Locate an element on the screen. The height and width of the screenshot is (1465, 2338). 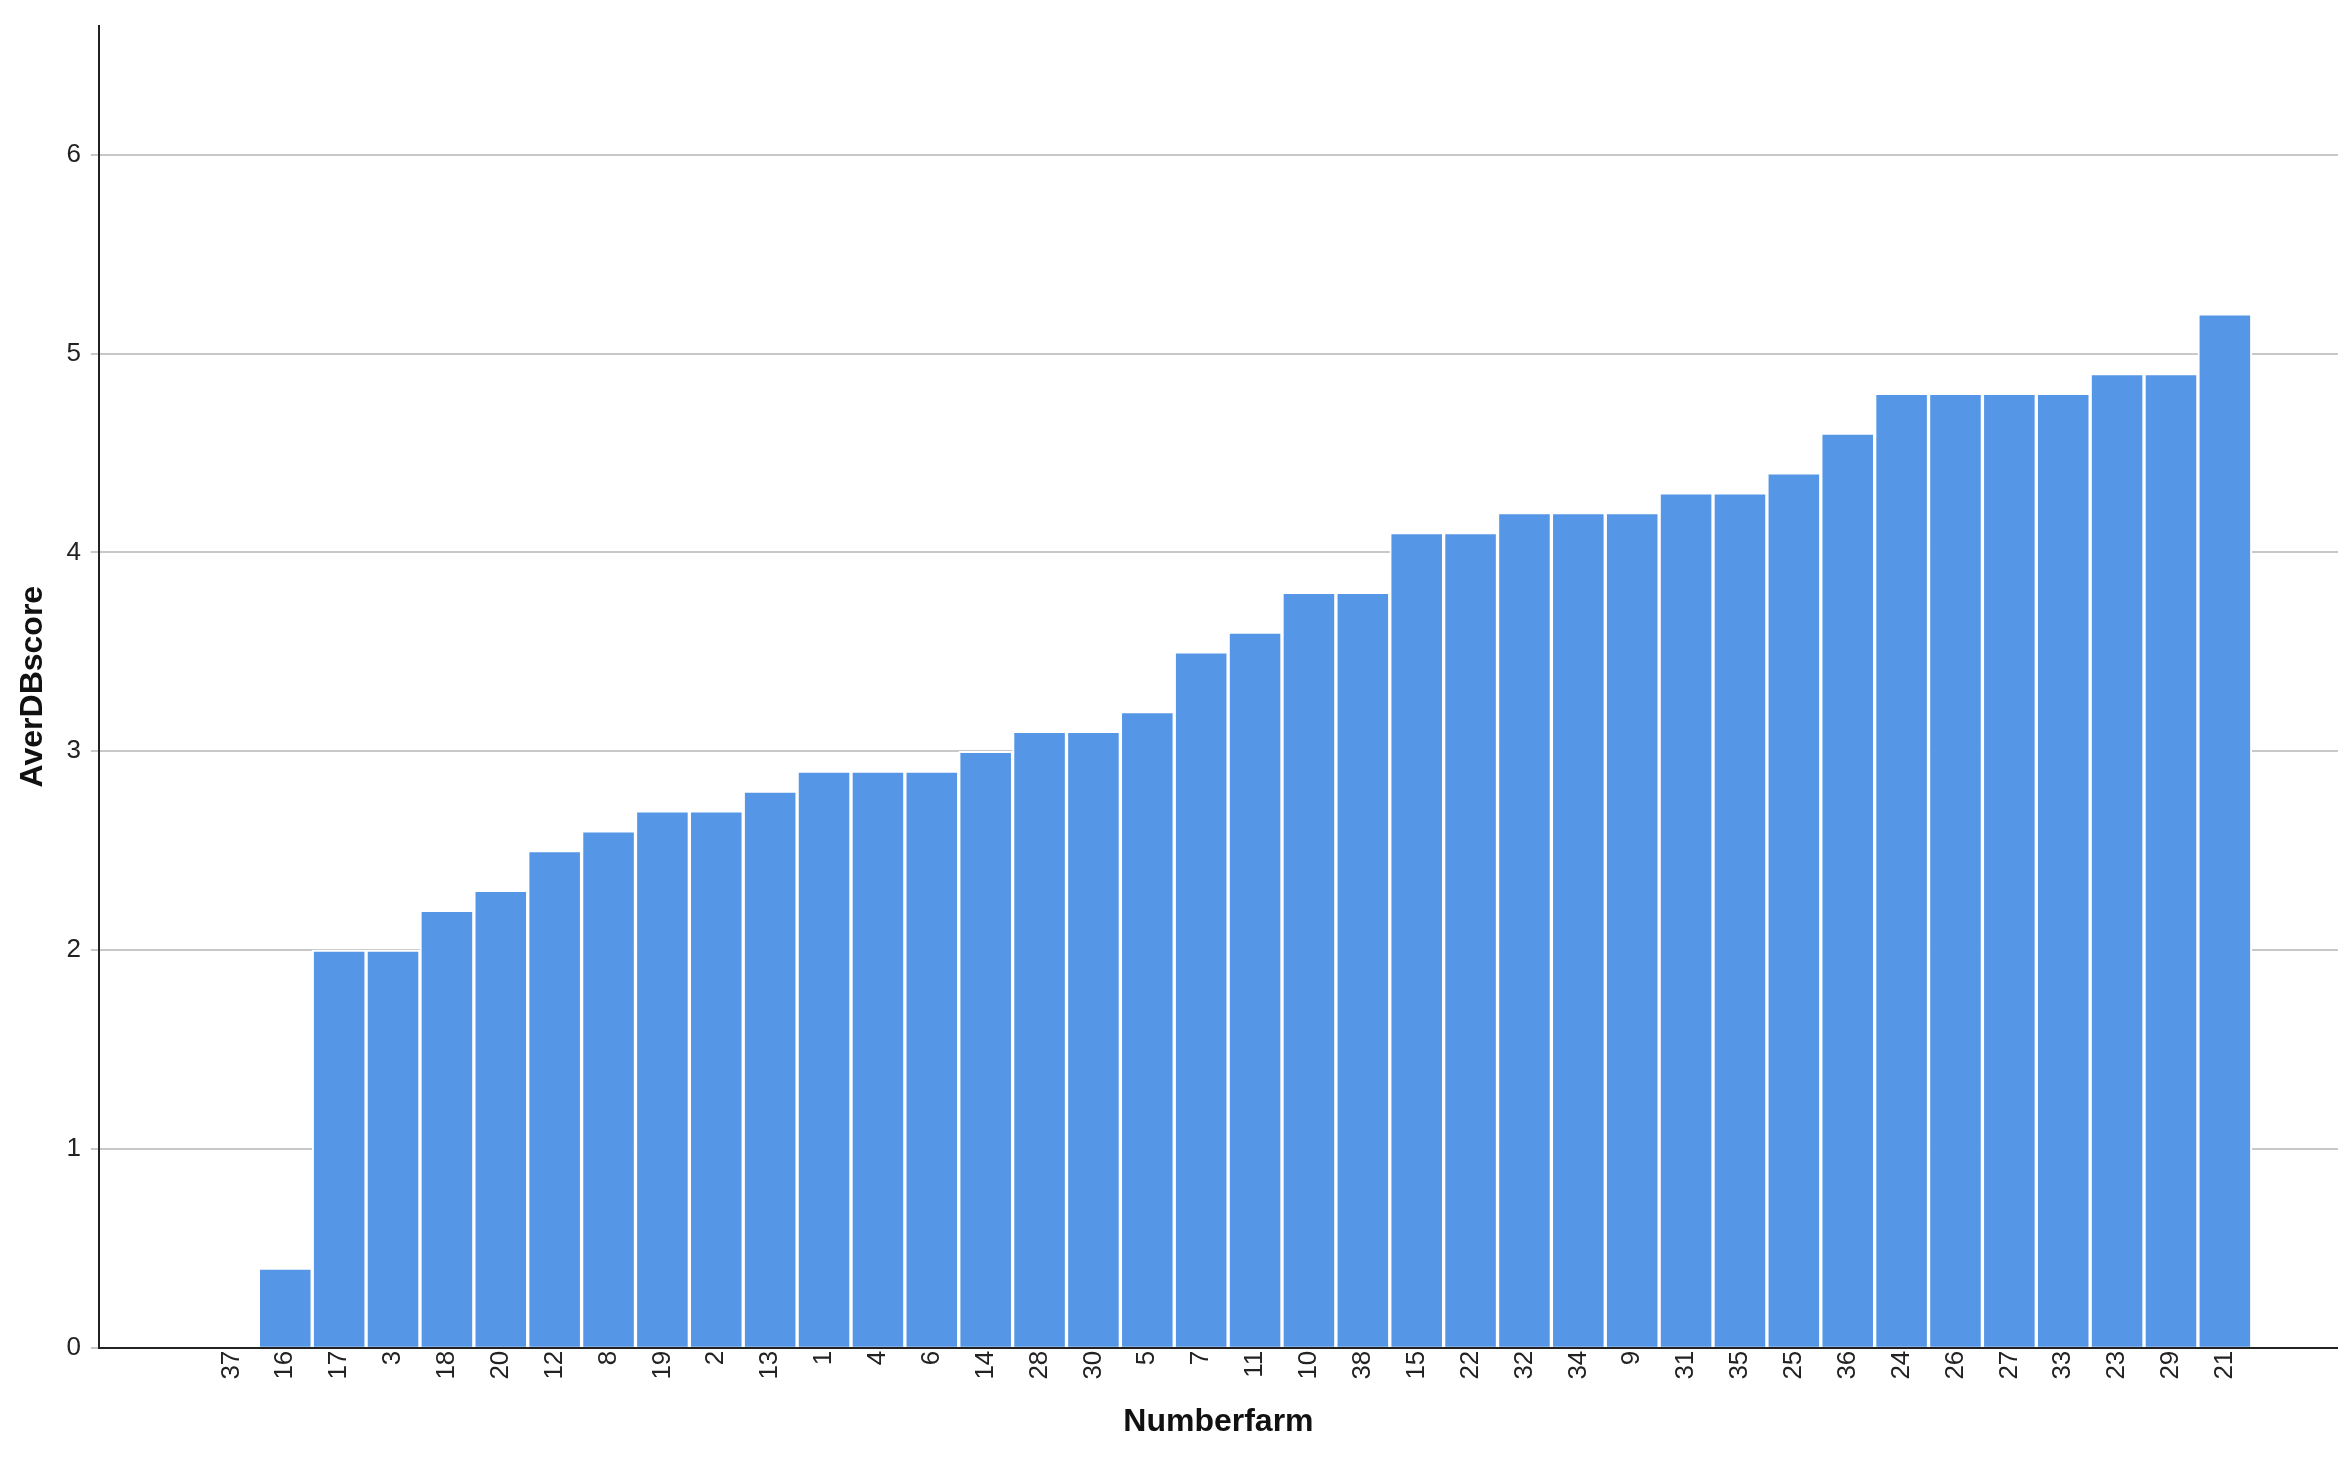
x-tick-label: 38 is located at coordinates (1360, 1365).